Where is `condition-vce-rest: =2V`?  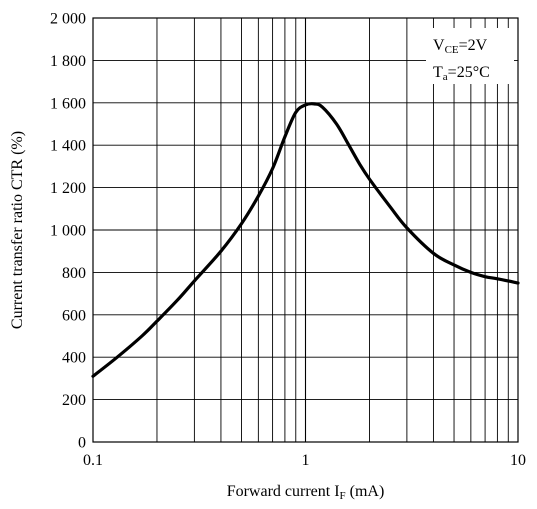 condition-vce-rest: =2V is located at coordinates (473, 45).